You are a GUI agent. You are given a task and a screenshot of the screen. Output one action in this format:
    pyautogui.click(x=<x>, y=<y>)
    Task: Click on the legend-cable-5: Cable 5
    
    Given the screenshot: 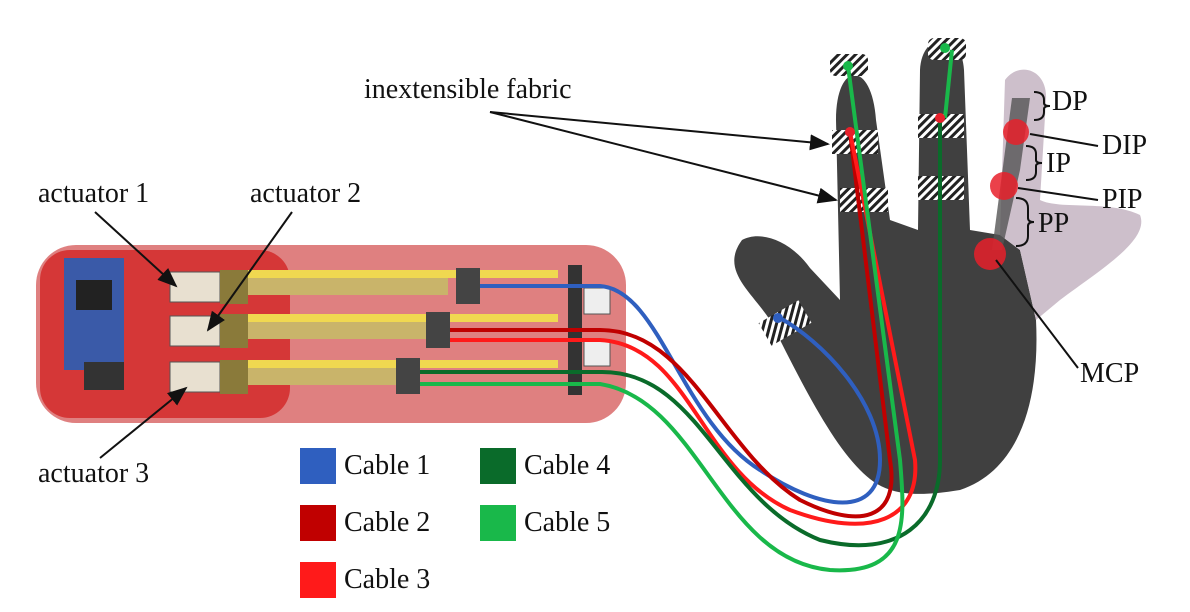 What is the action you would take?
    pyautogui.click(x=545, y=523)
    